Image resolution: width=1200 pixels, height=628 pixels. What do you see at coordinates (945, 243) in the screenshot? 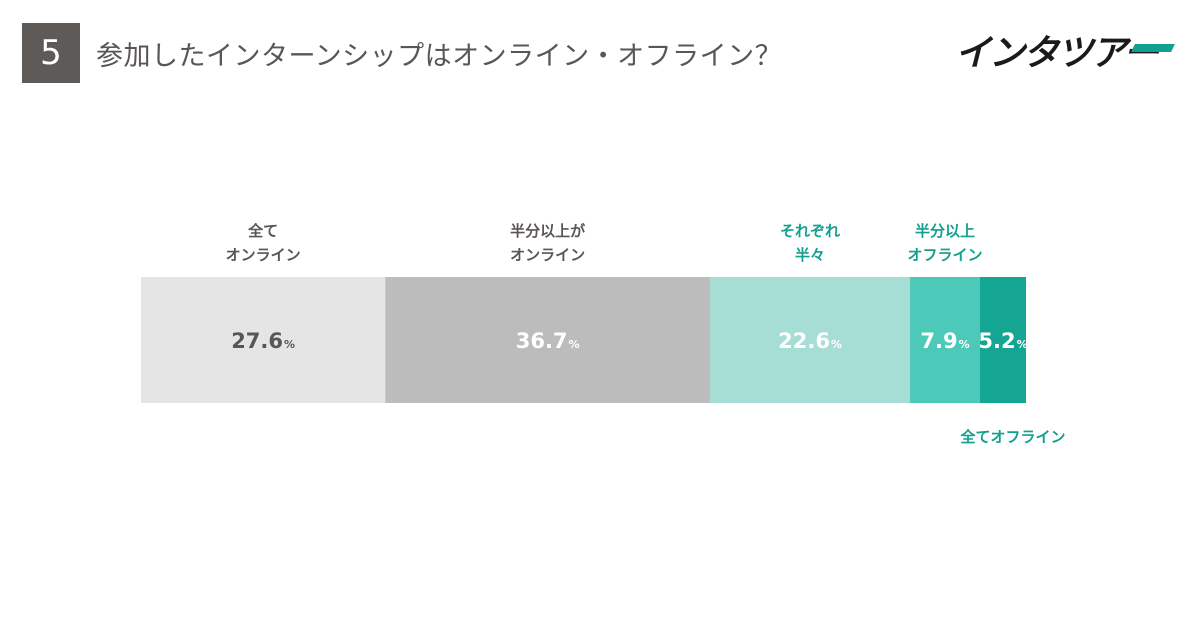
I see `category-label-4: 半分以上オフライン` at bounding box center [945, 243].